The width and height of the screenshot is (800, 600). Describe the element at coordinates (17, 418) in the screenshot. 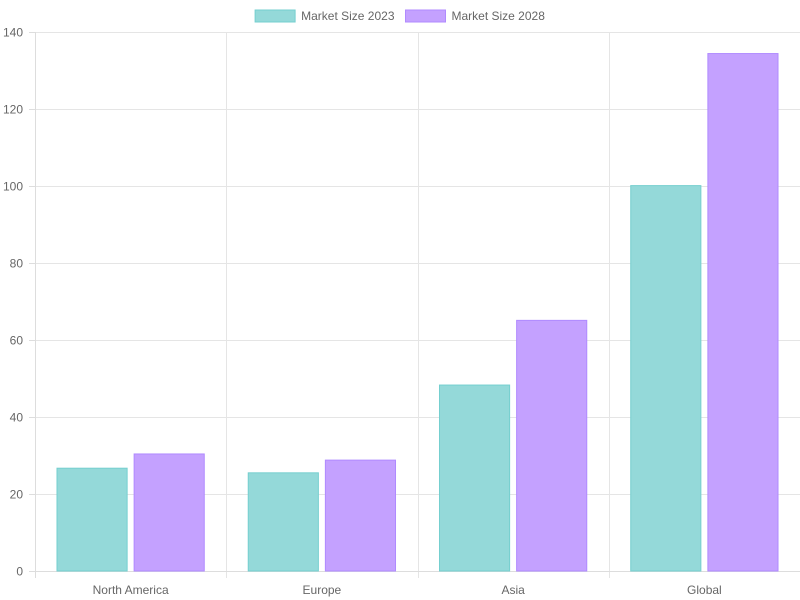

I see `y-tick-label: 40` at that location.